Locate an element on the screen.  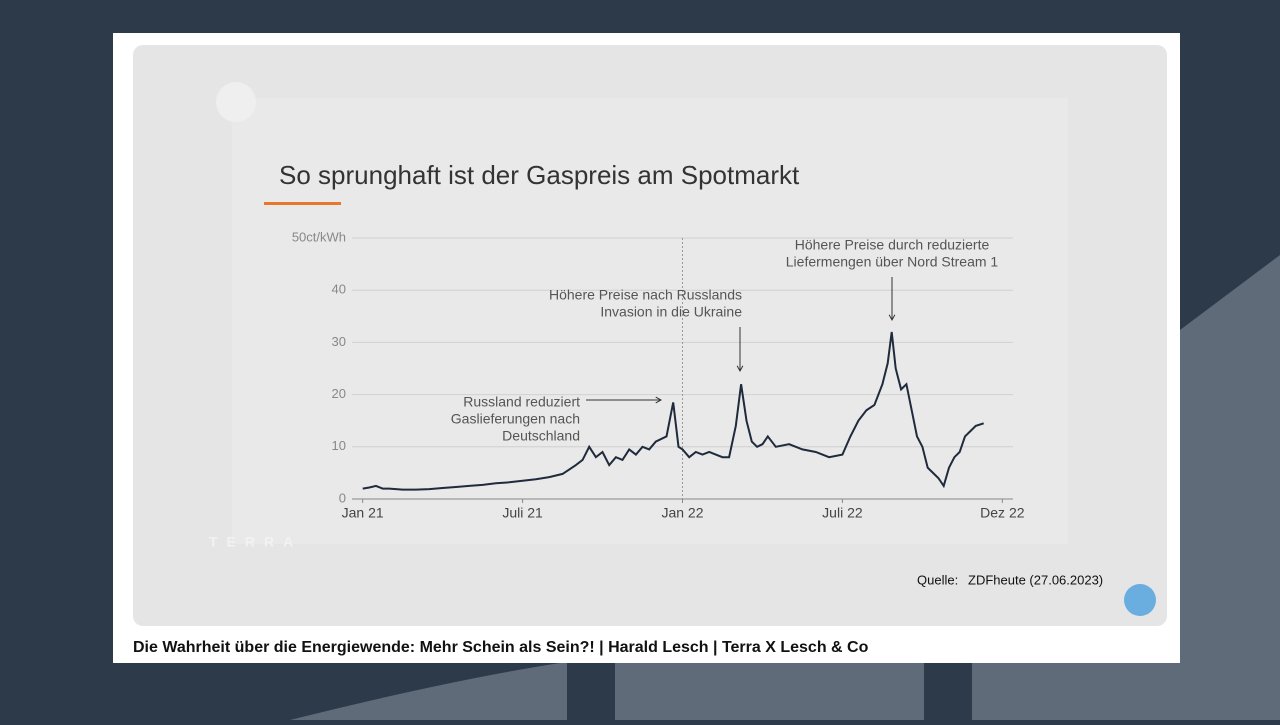
x-tick-label: Dez 22 is located at coordinates (1002, 513).